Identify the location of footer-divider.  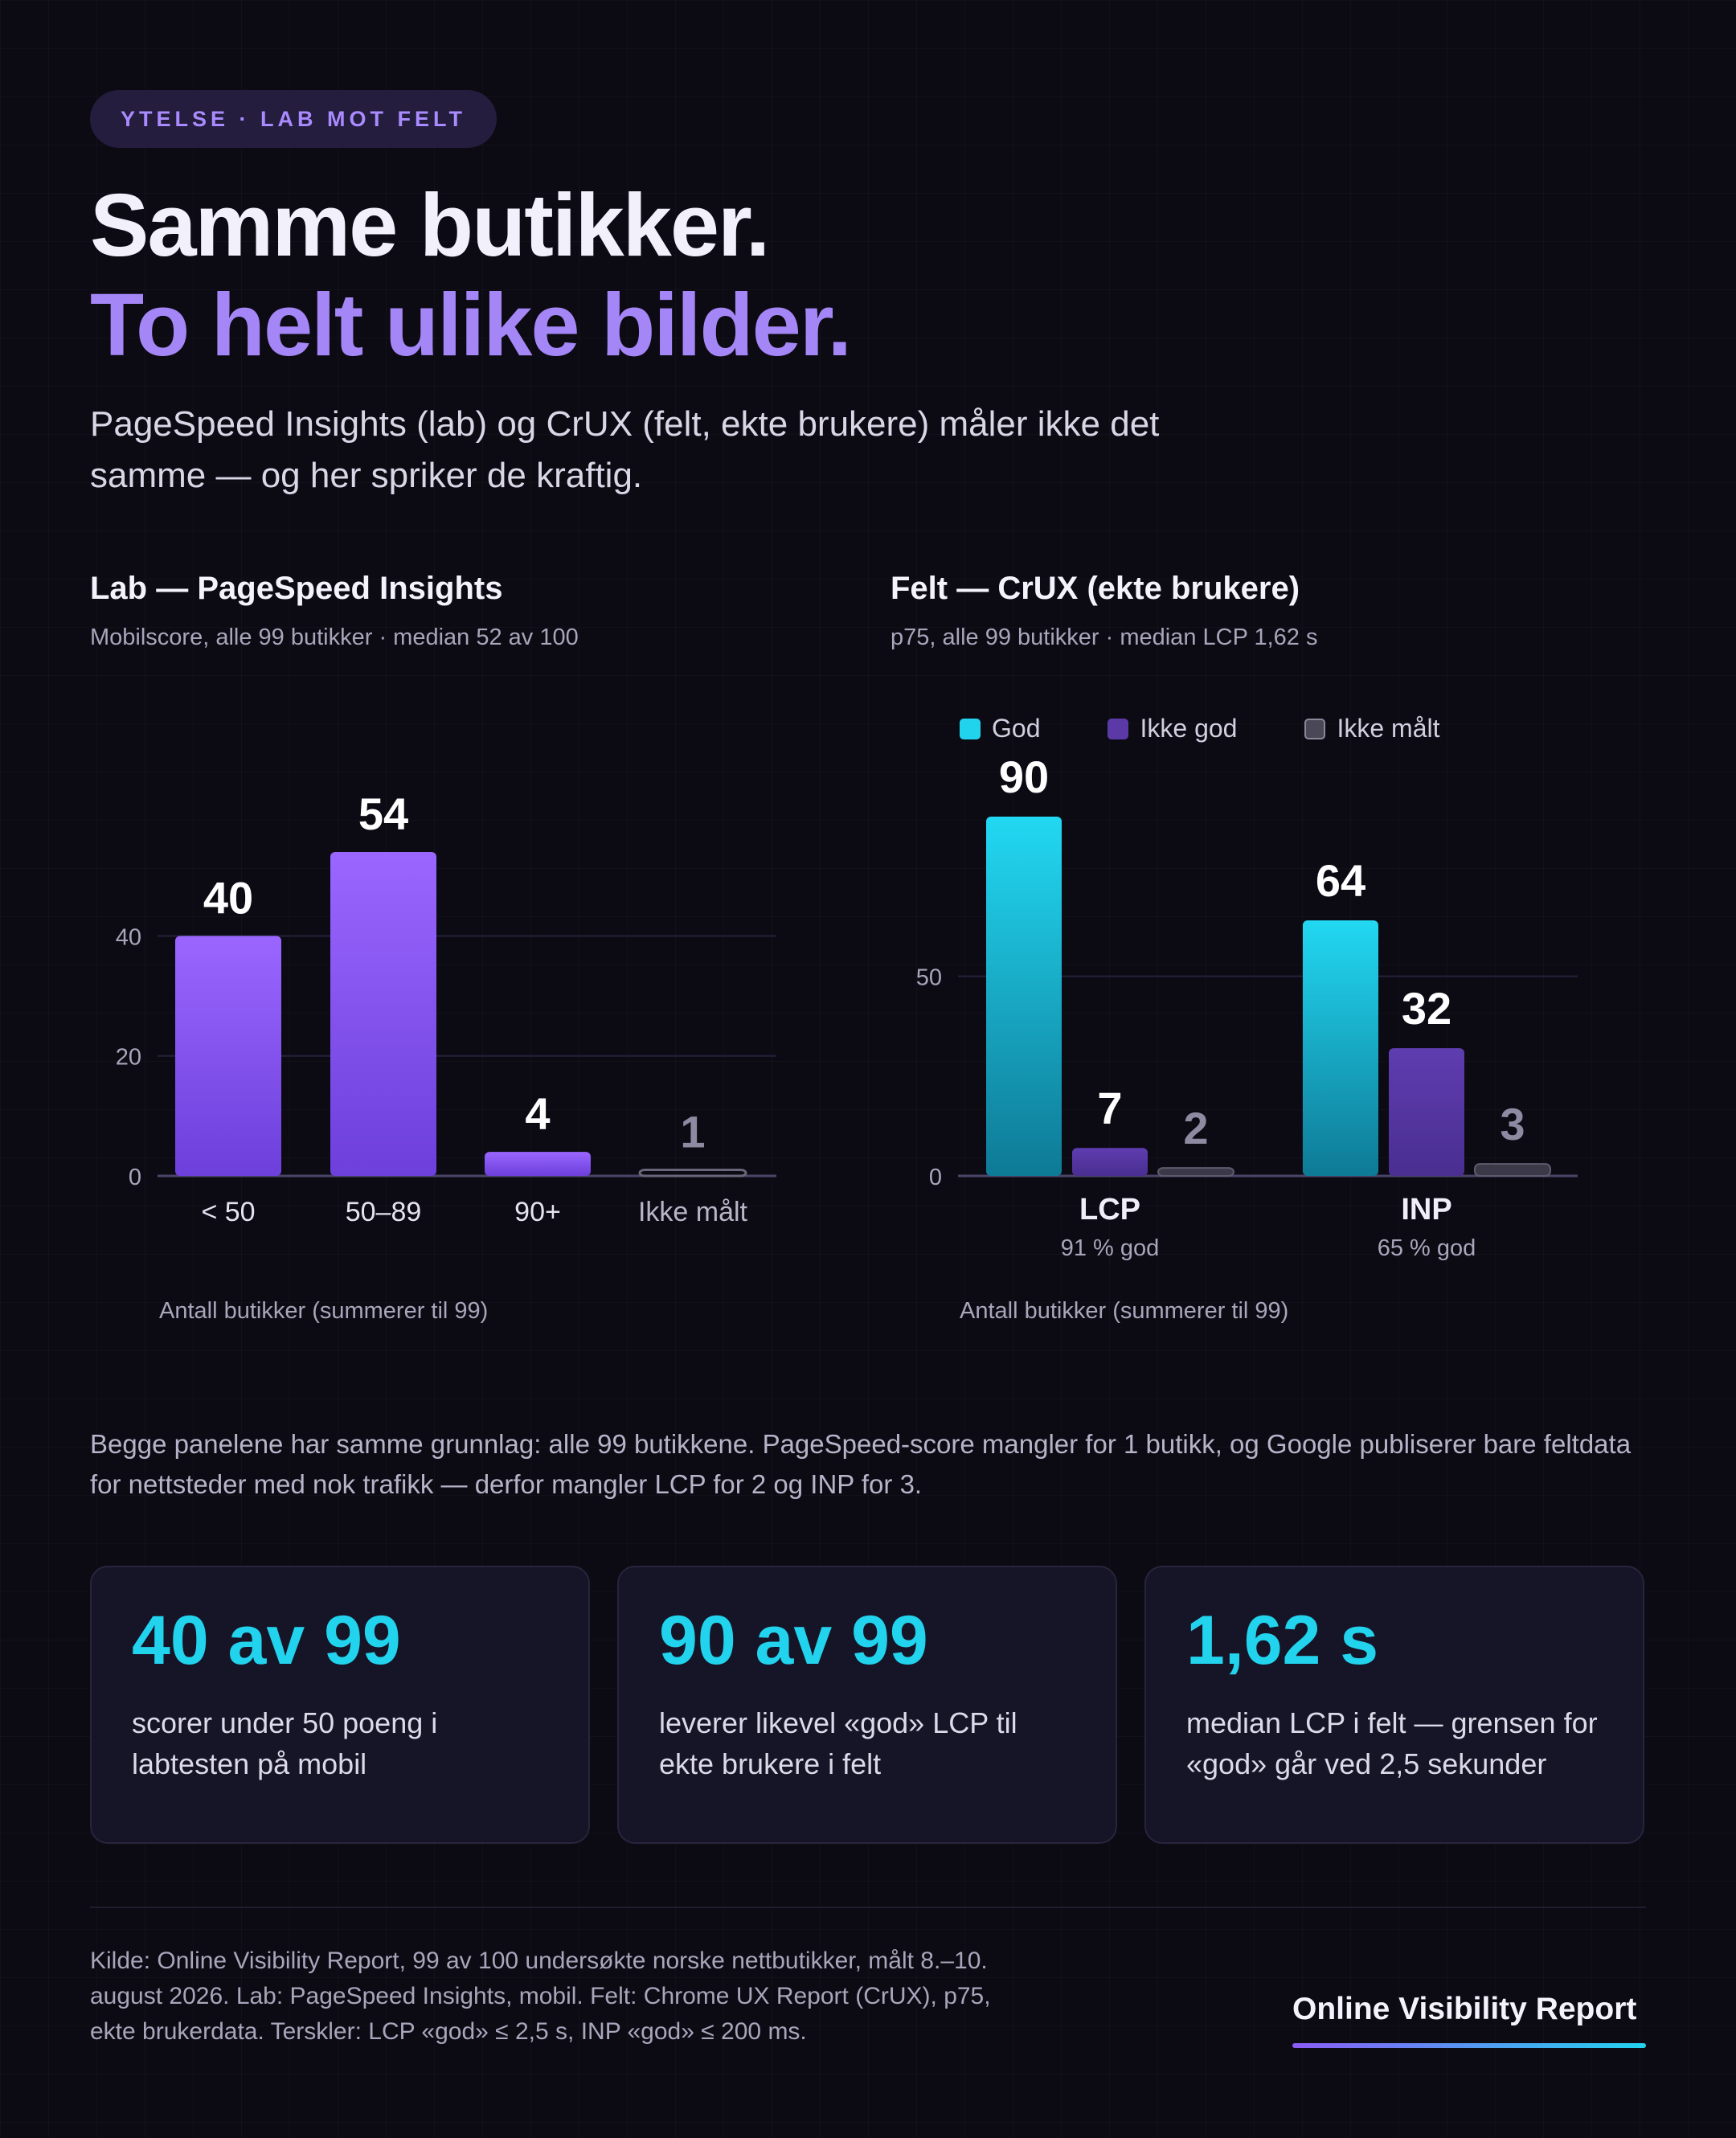
(868, 1907).